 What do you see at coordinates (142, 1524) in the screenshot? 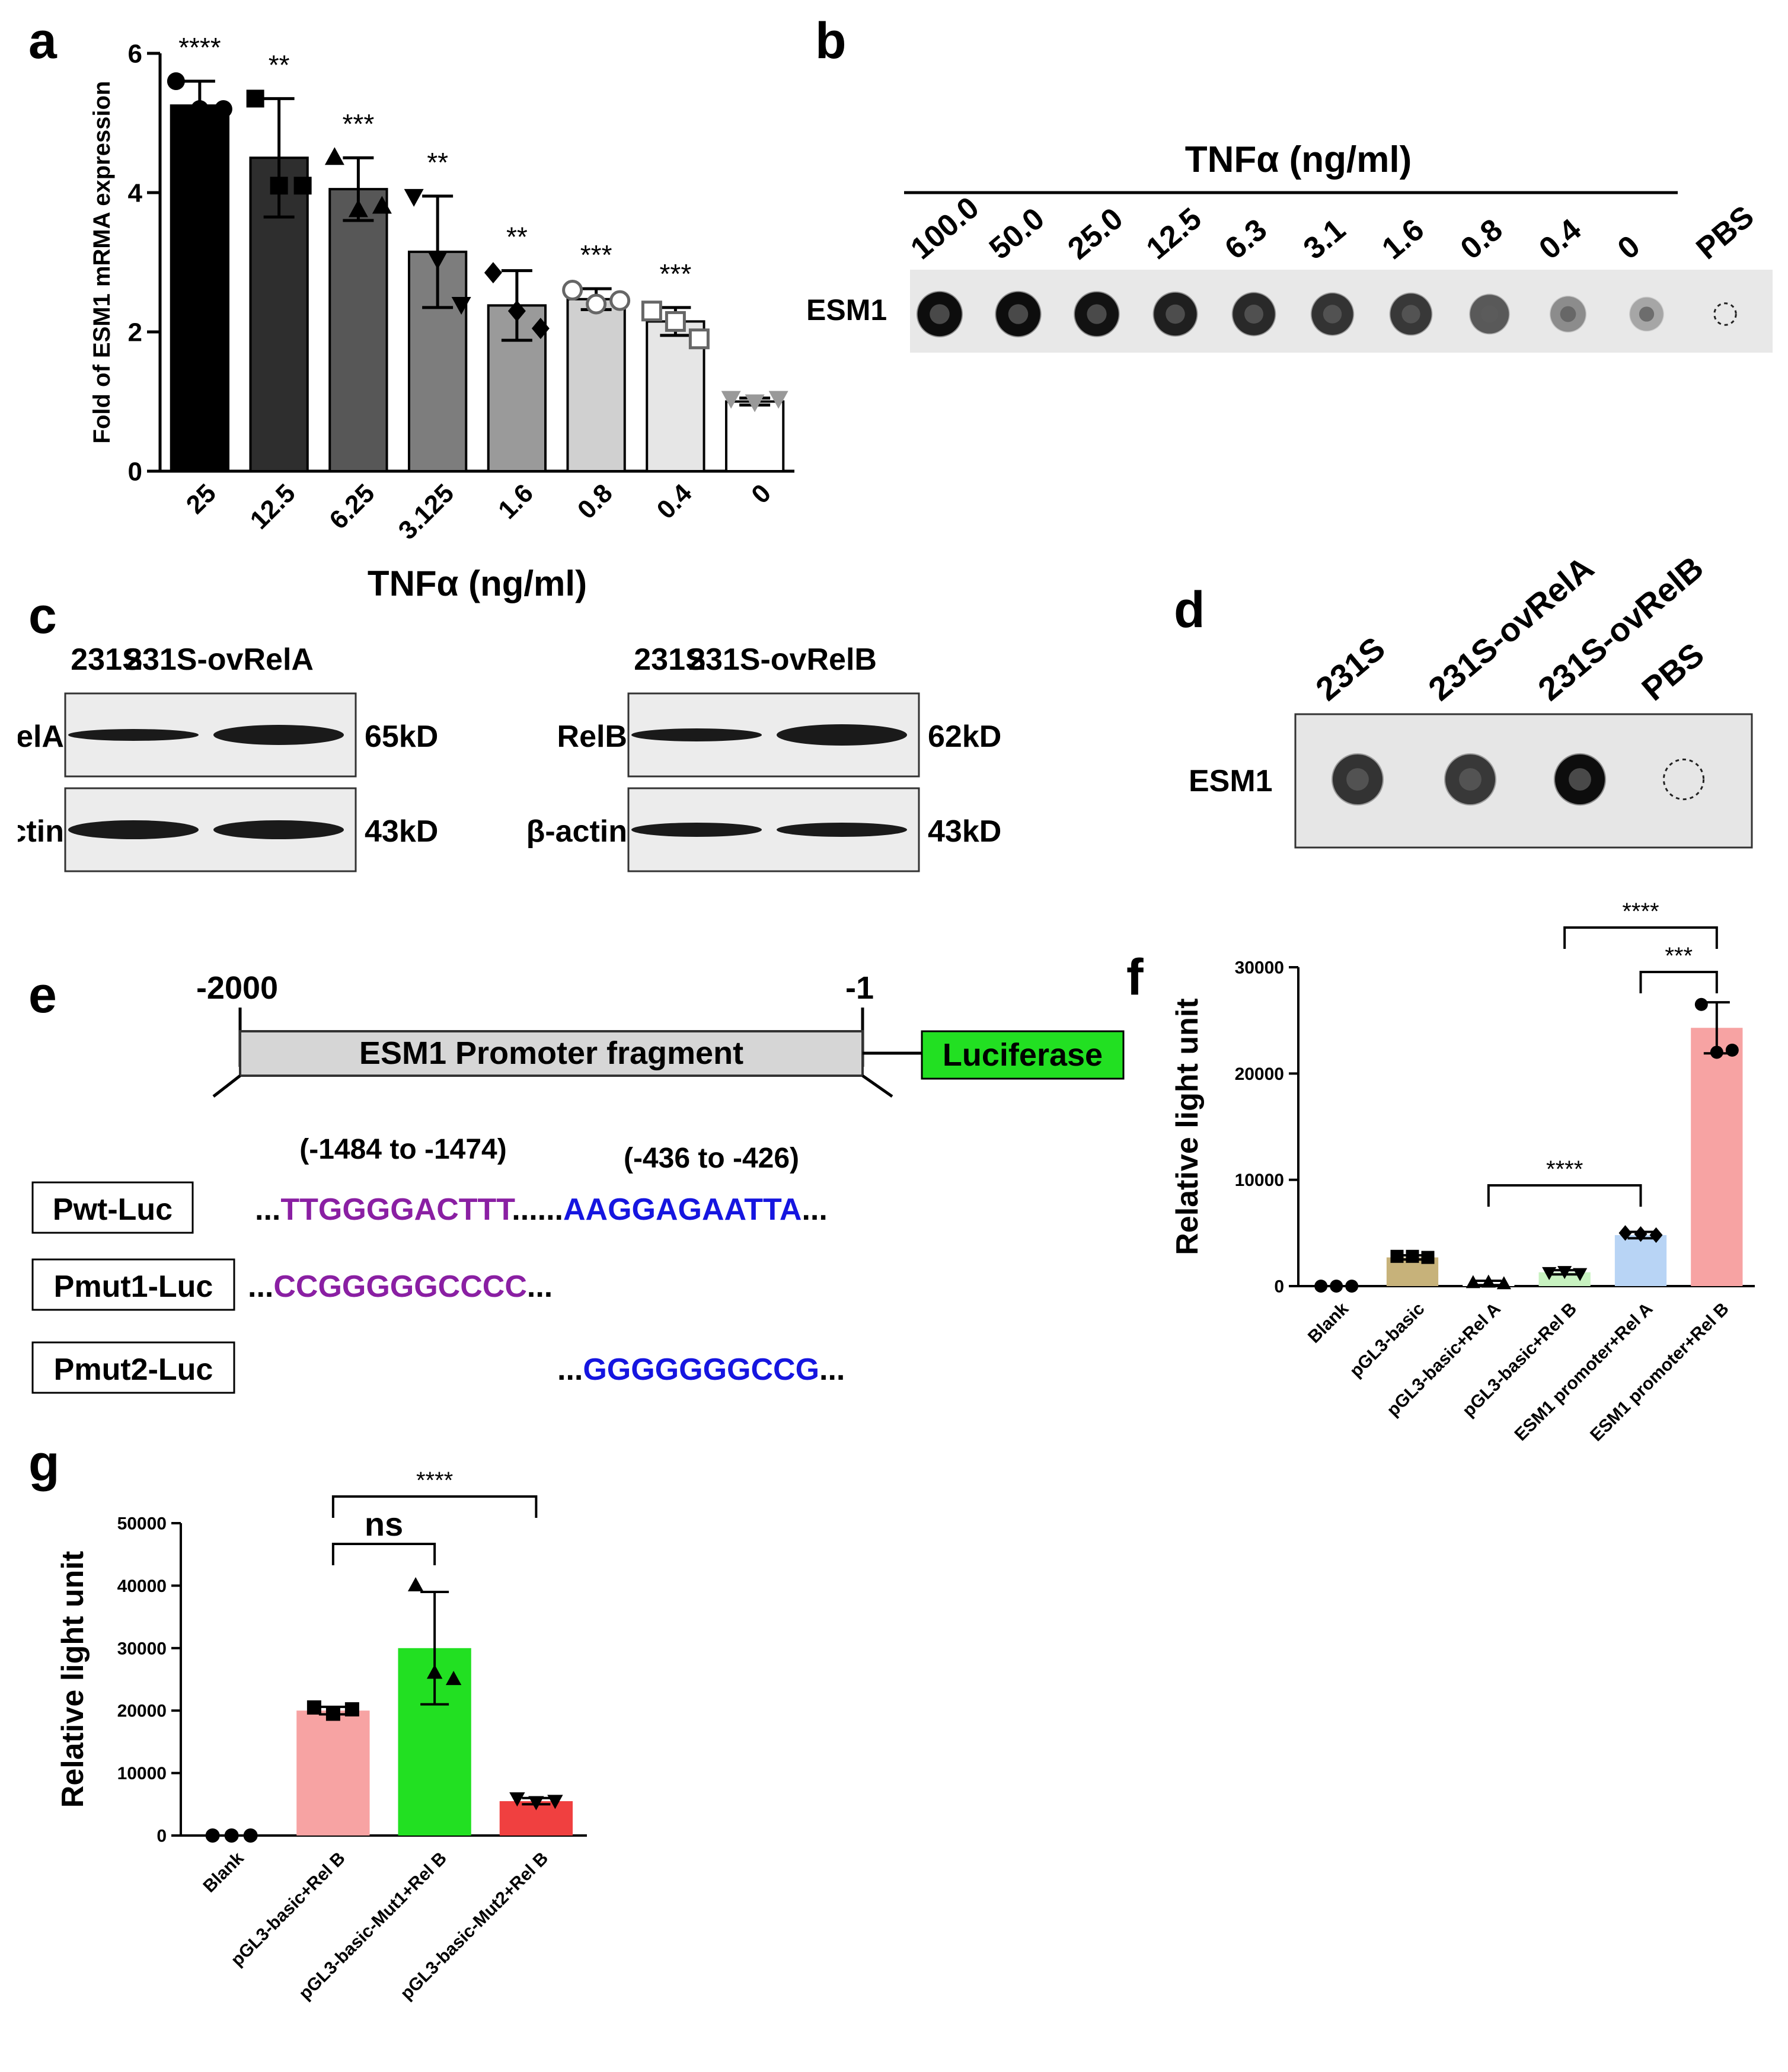
I see `y-tick-label: 50000` at bounding box center [142, 1524].